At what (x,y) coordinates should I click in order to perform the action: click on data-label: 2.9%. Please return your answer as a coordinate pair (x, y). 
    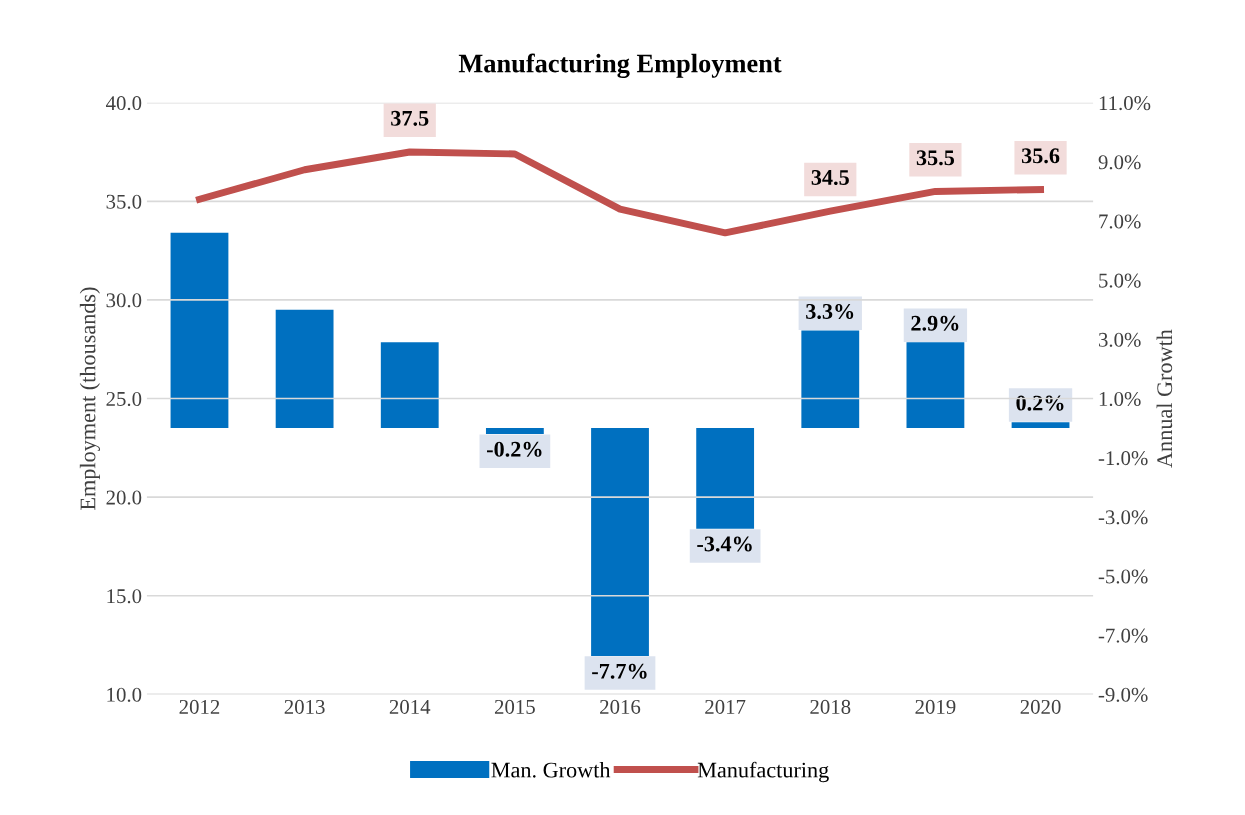
    Looking at the image, I should click on (935, 323).